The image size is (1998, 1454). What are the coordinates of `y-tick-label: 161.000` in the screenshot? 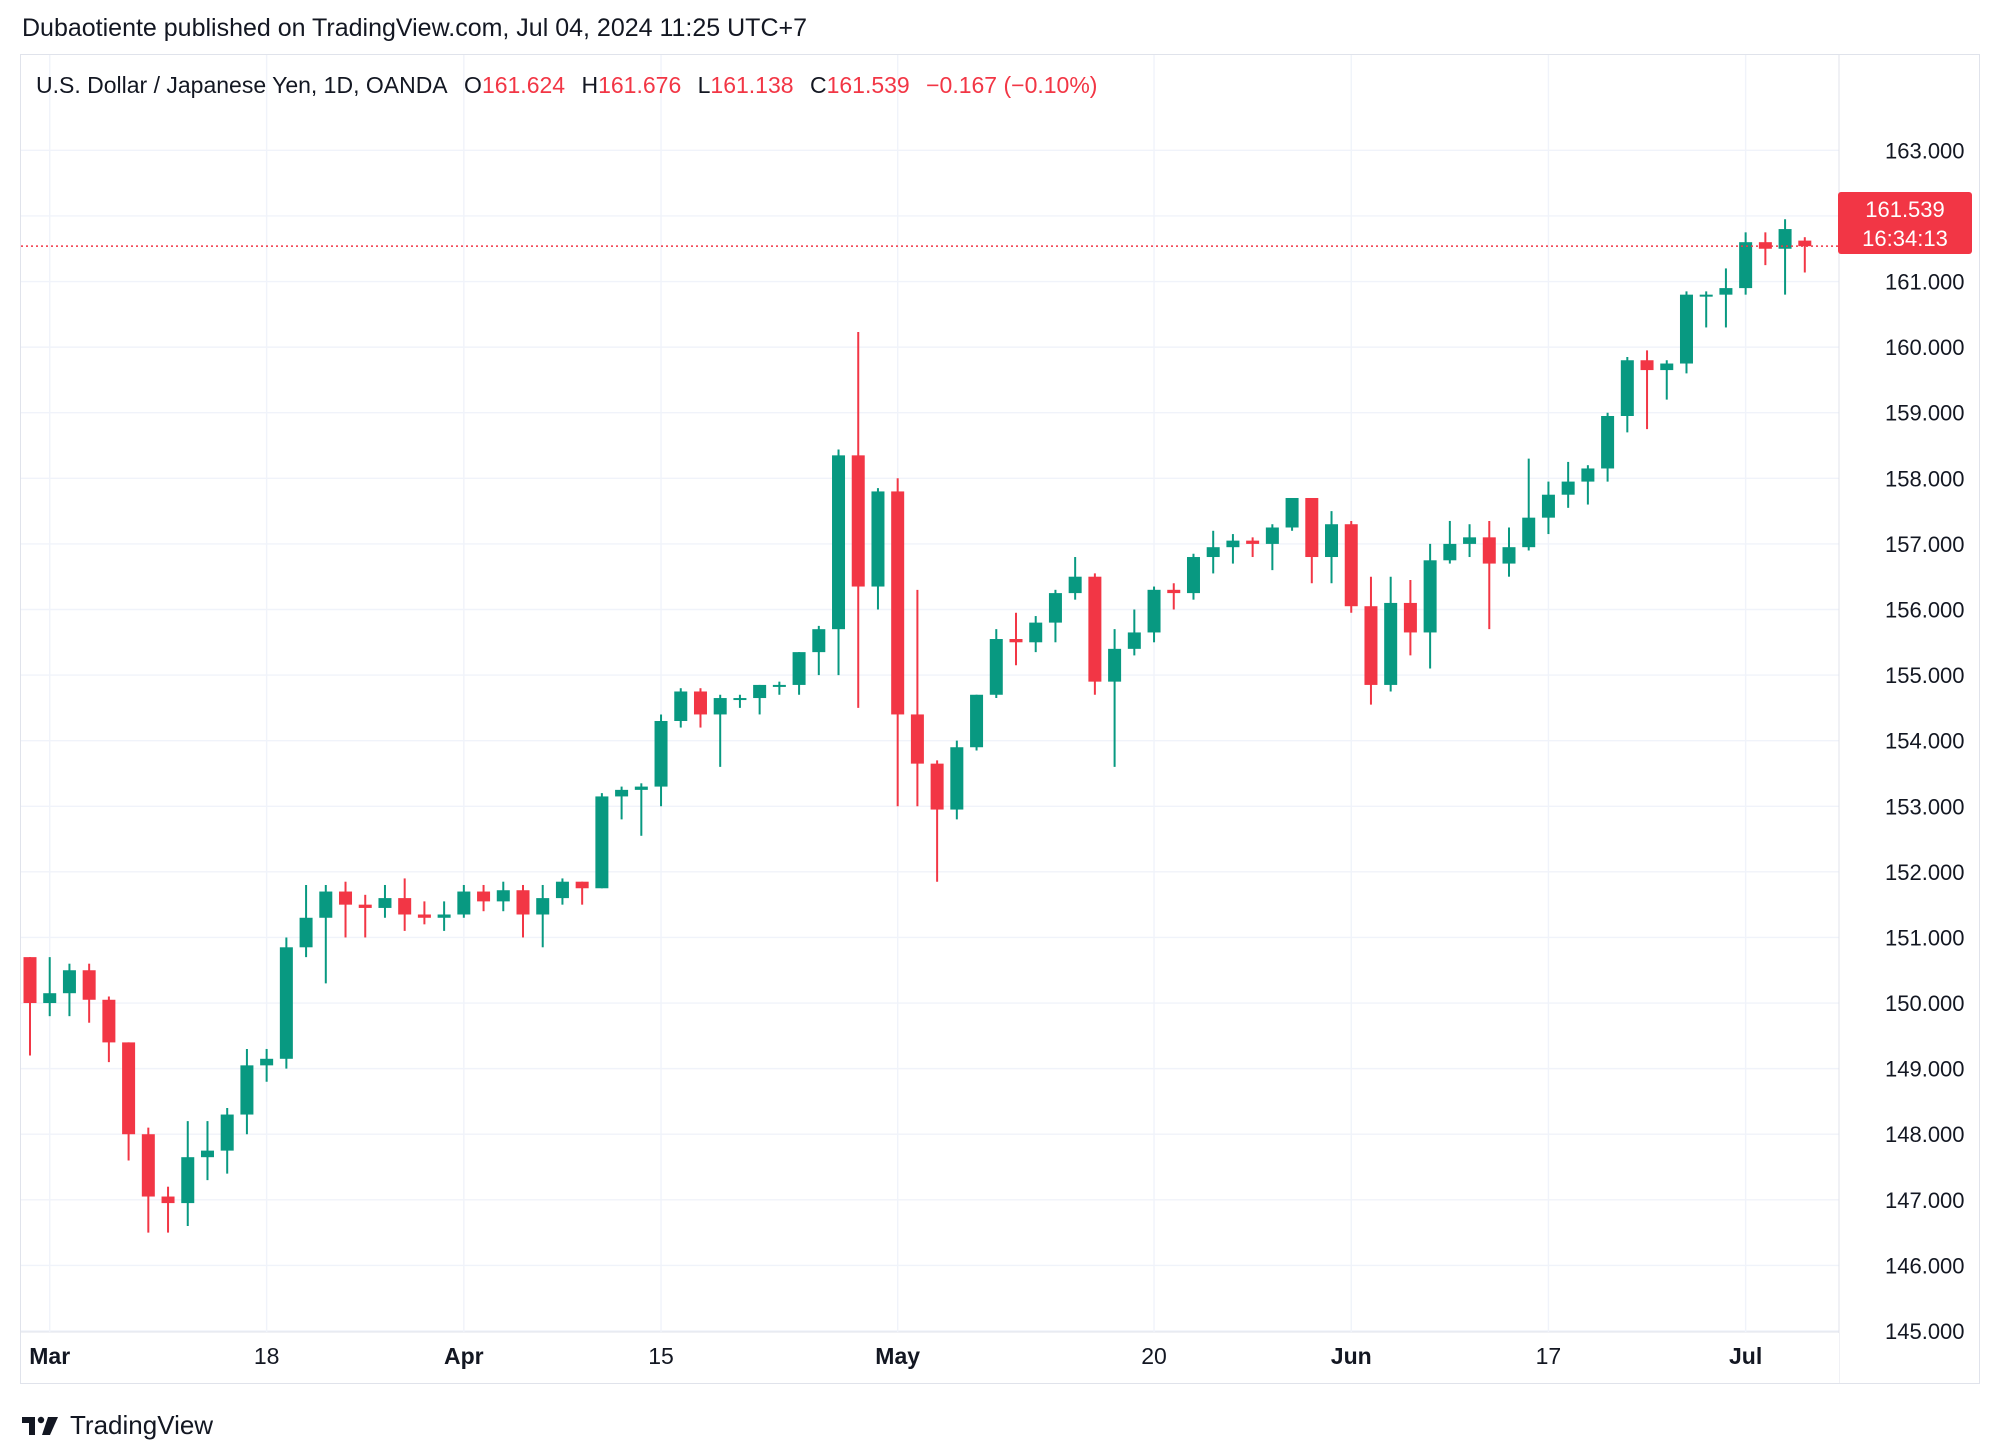 It's located at (1925, 282).